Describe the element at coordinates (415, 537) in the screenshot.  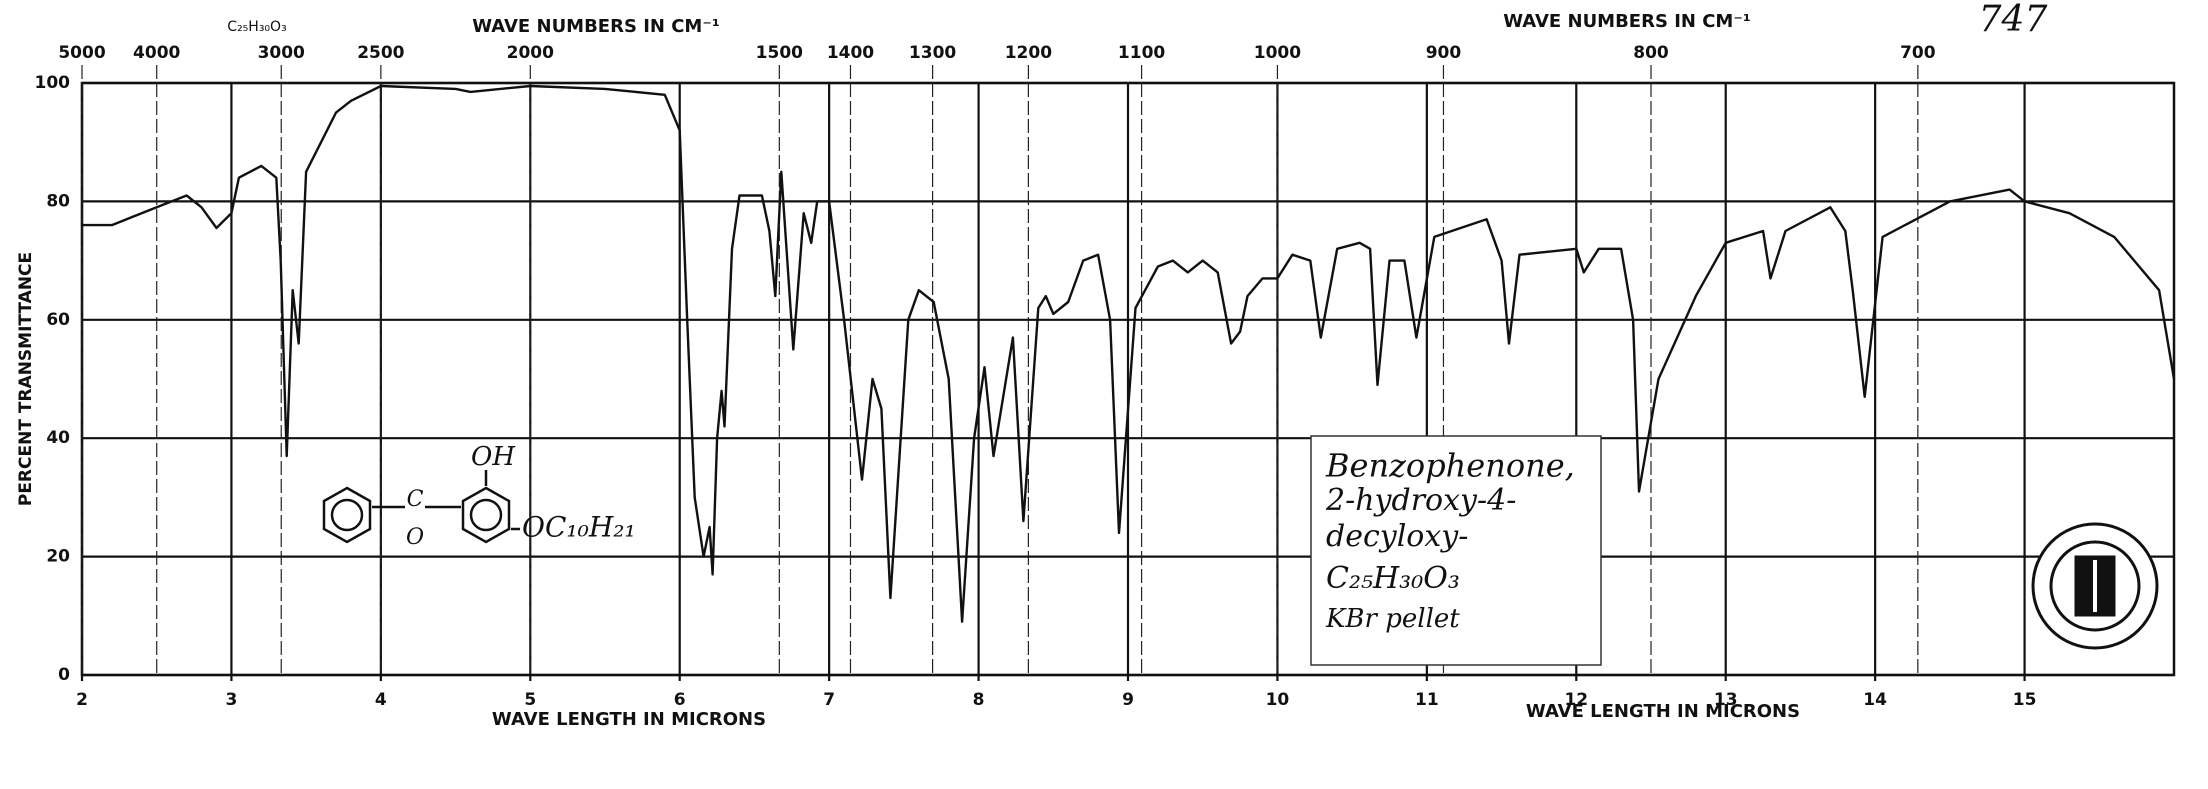
I see `structure-label: O` at that location.